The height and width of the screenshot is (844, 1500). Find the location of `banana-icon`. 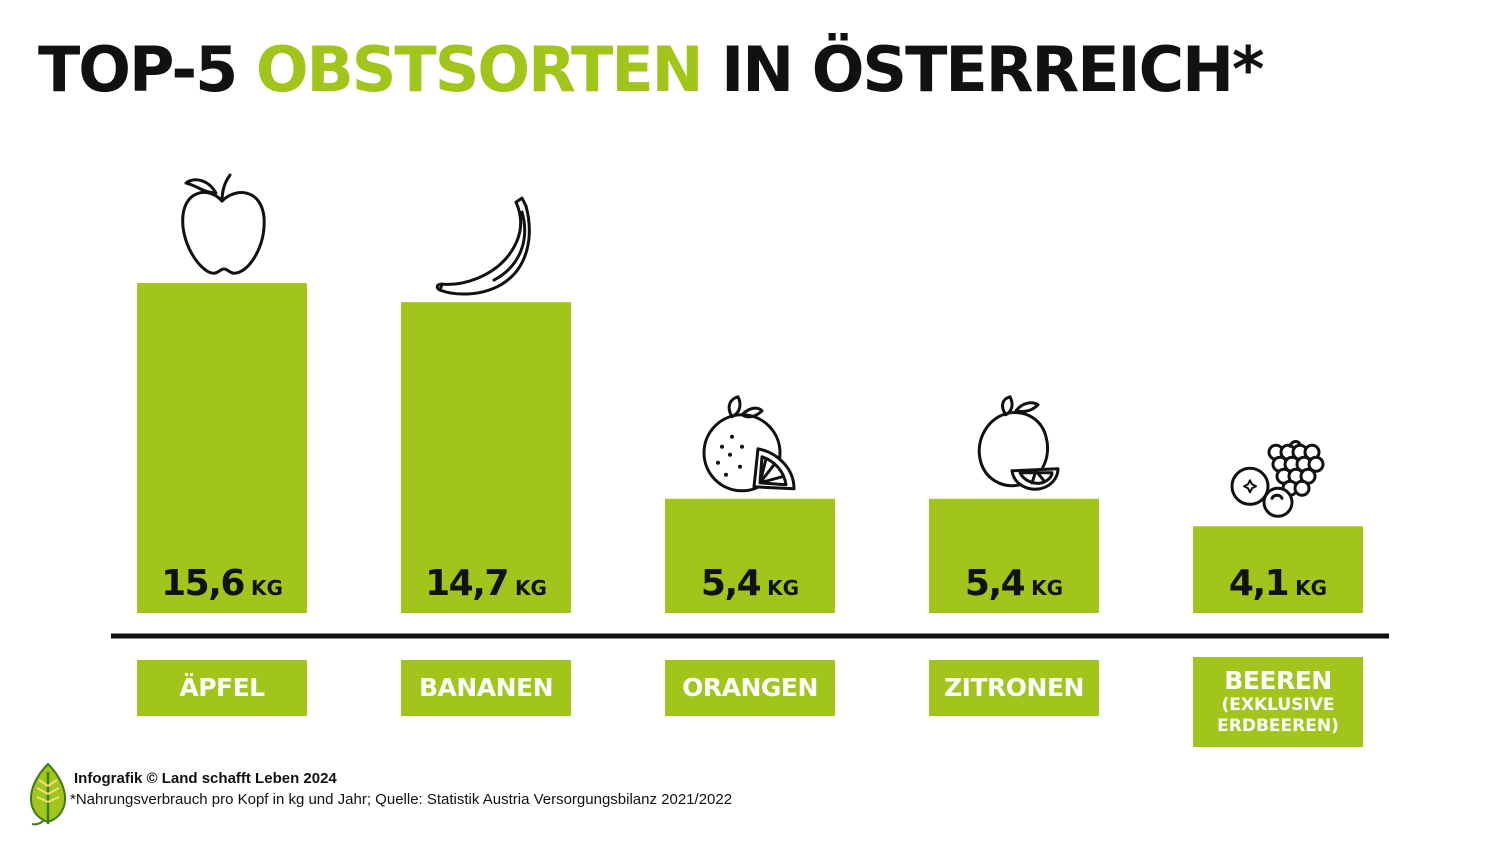

banana-icon is located at coordinates (483, 246).